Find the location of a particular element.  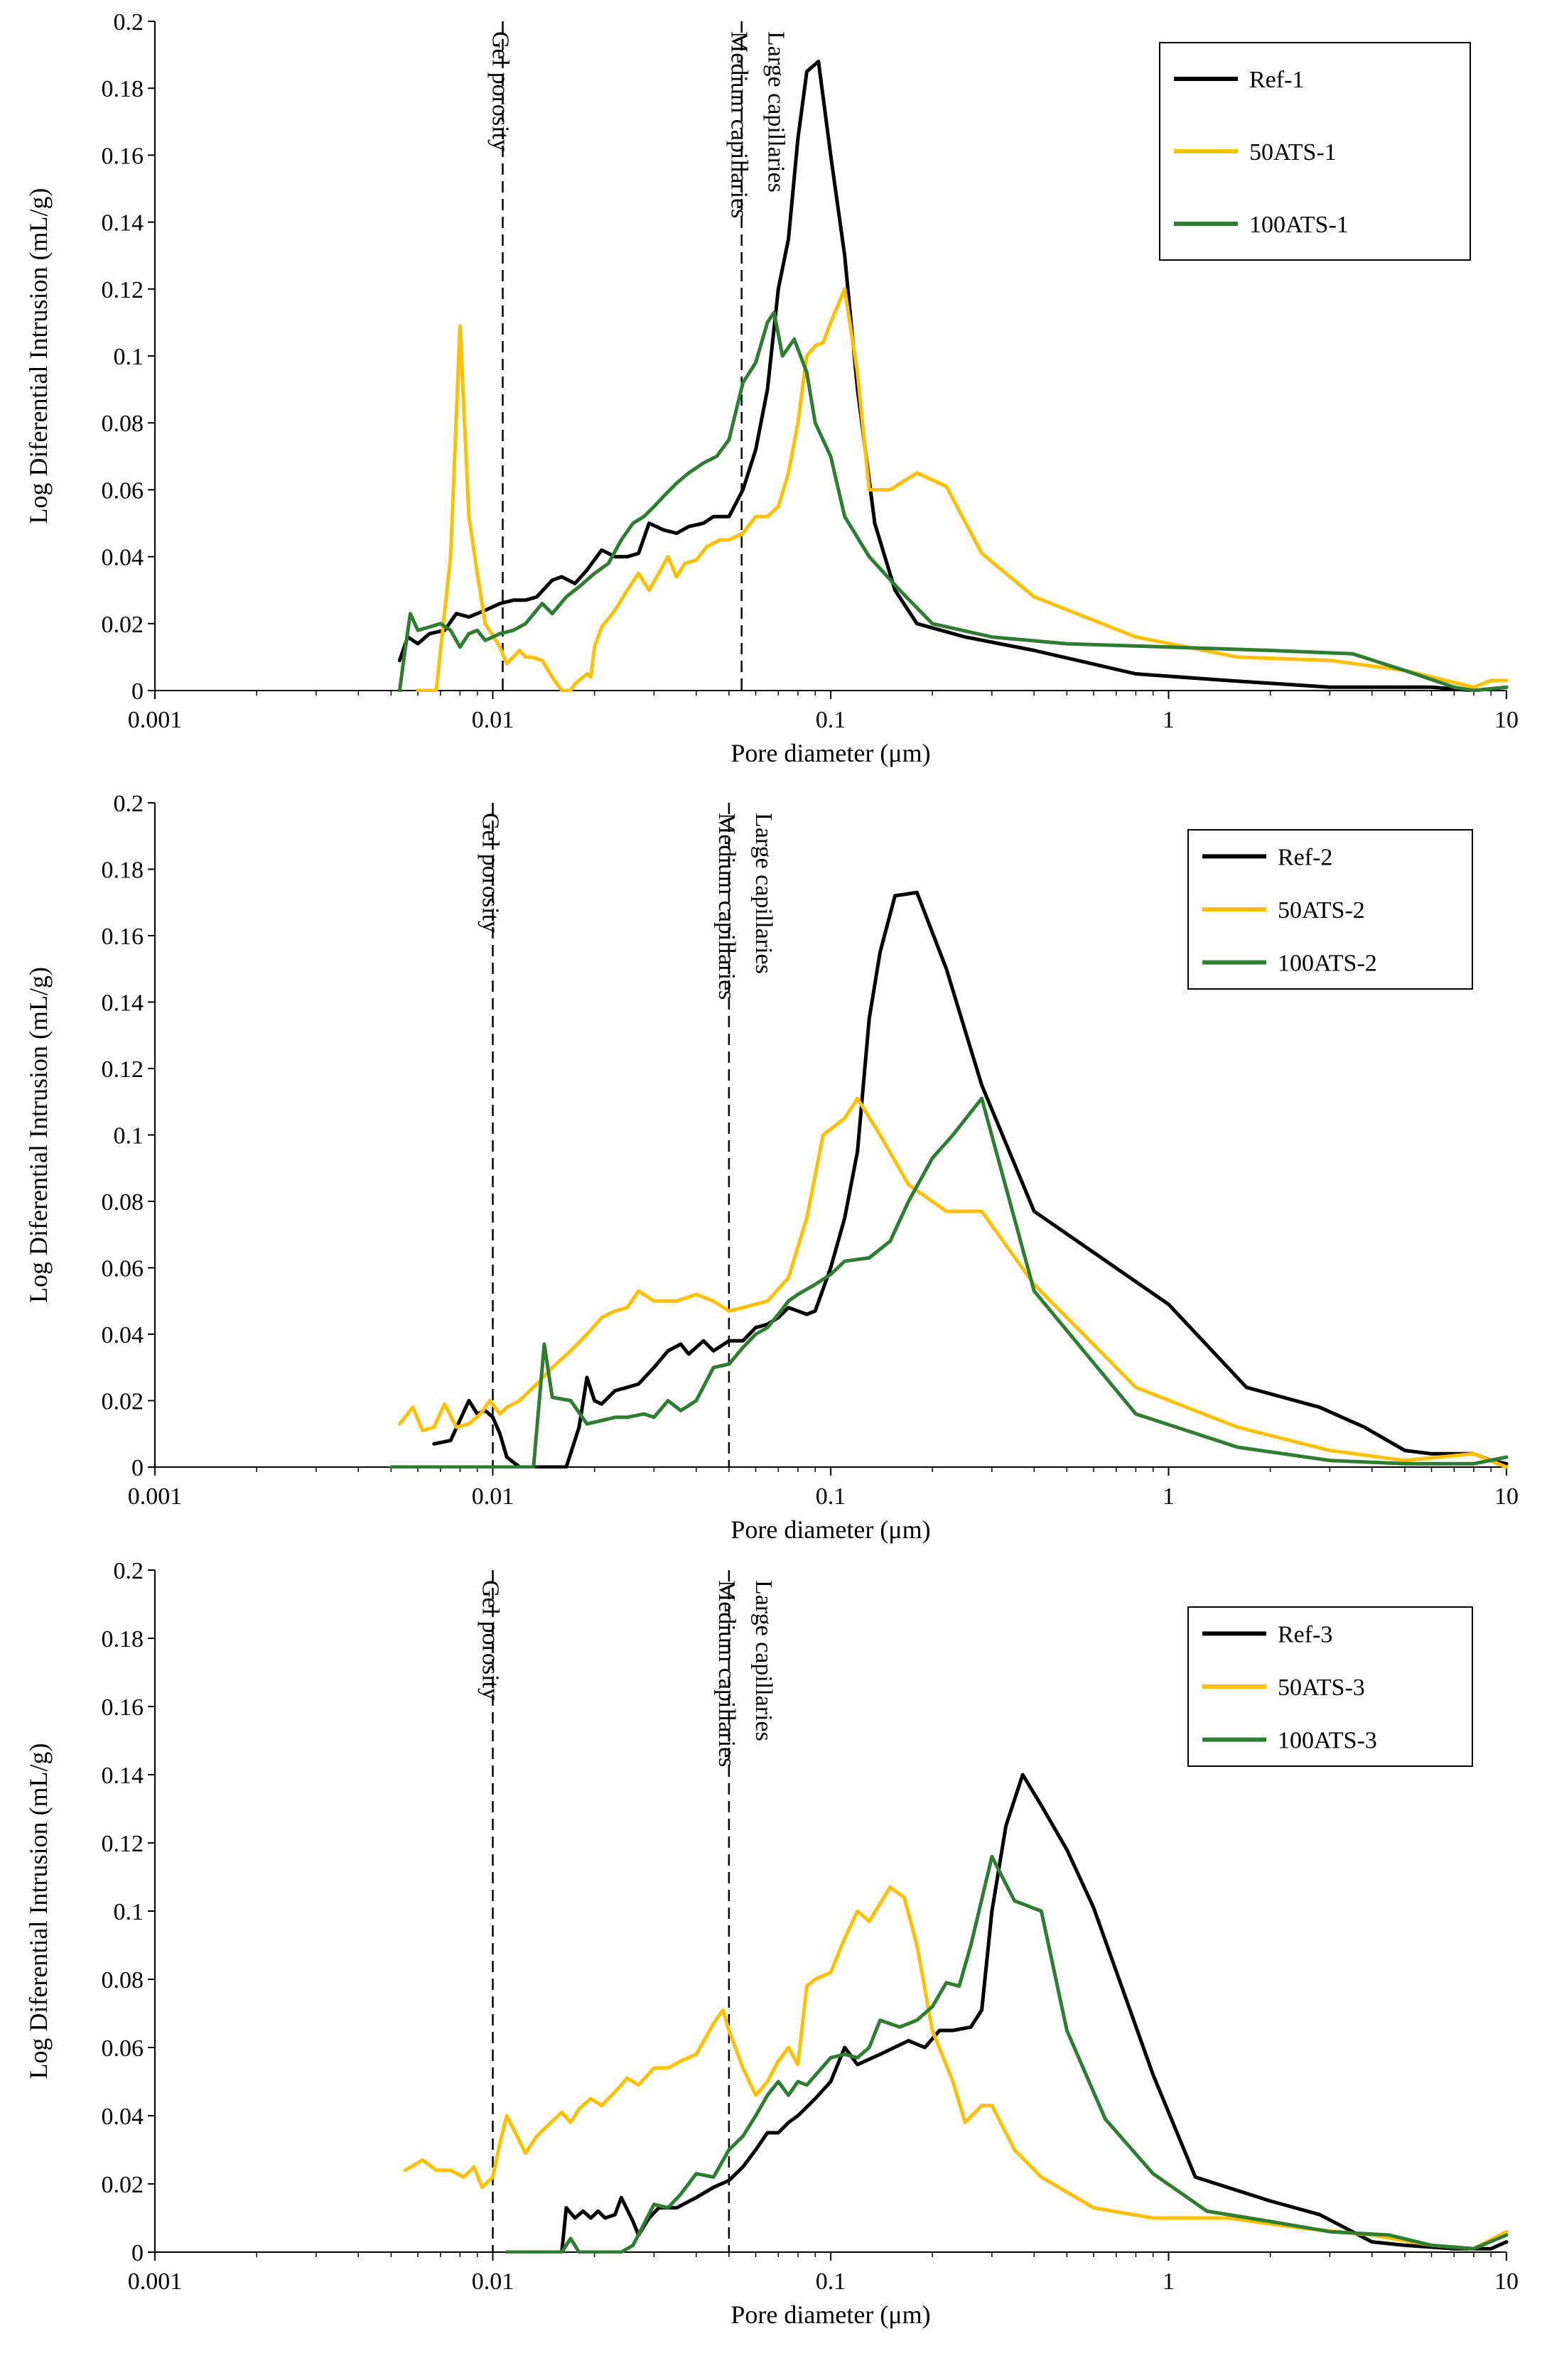

legend: Ref-3 50ATS-3 100ATS-3 is located at coordinates (1330, 1686).